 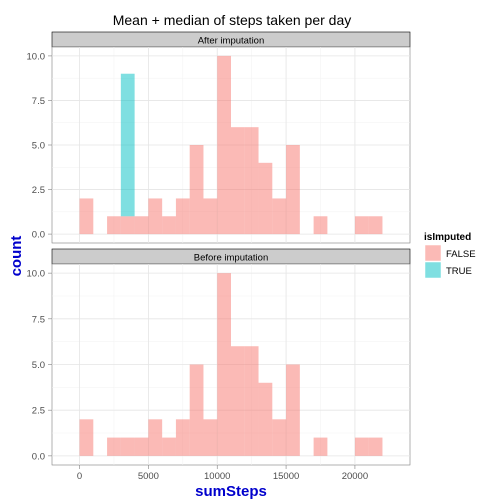 I want to click on legend-label-false: FALSE, so click(x=461, y=254).